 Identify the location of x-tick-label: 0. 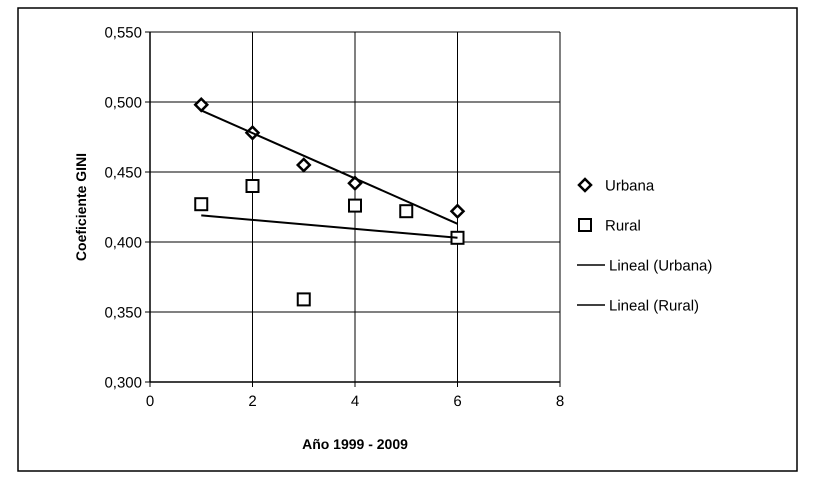
(150, 401).